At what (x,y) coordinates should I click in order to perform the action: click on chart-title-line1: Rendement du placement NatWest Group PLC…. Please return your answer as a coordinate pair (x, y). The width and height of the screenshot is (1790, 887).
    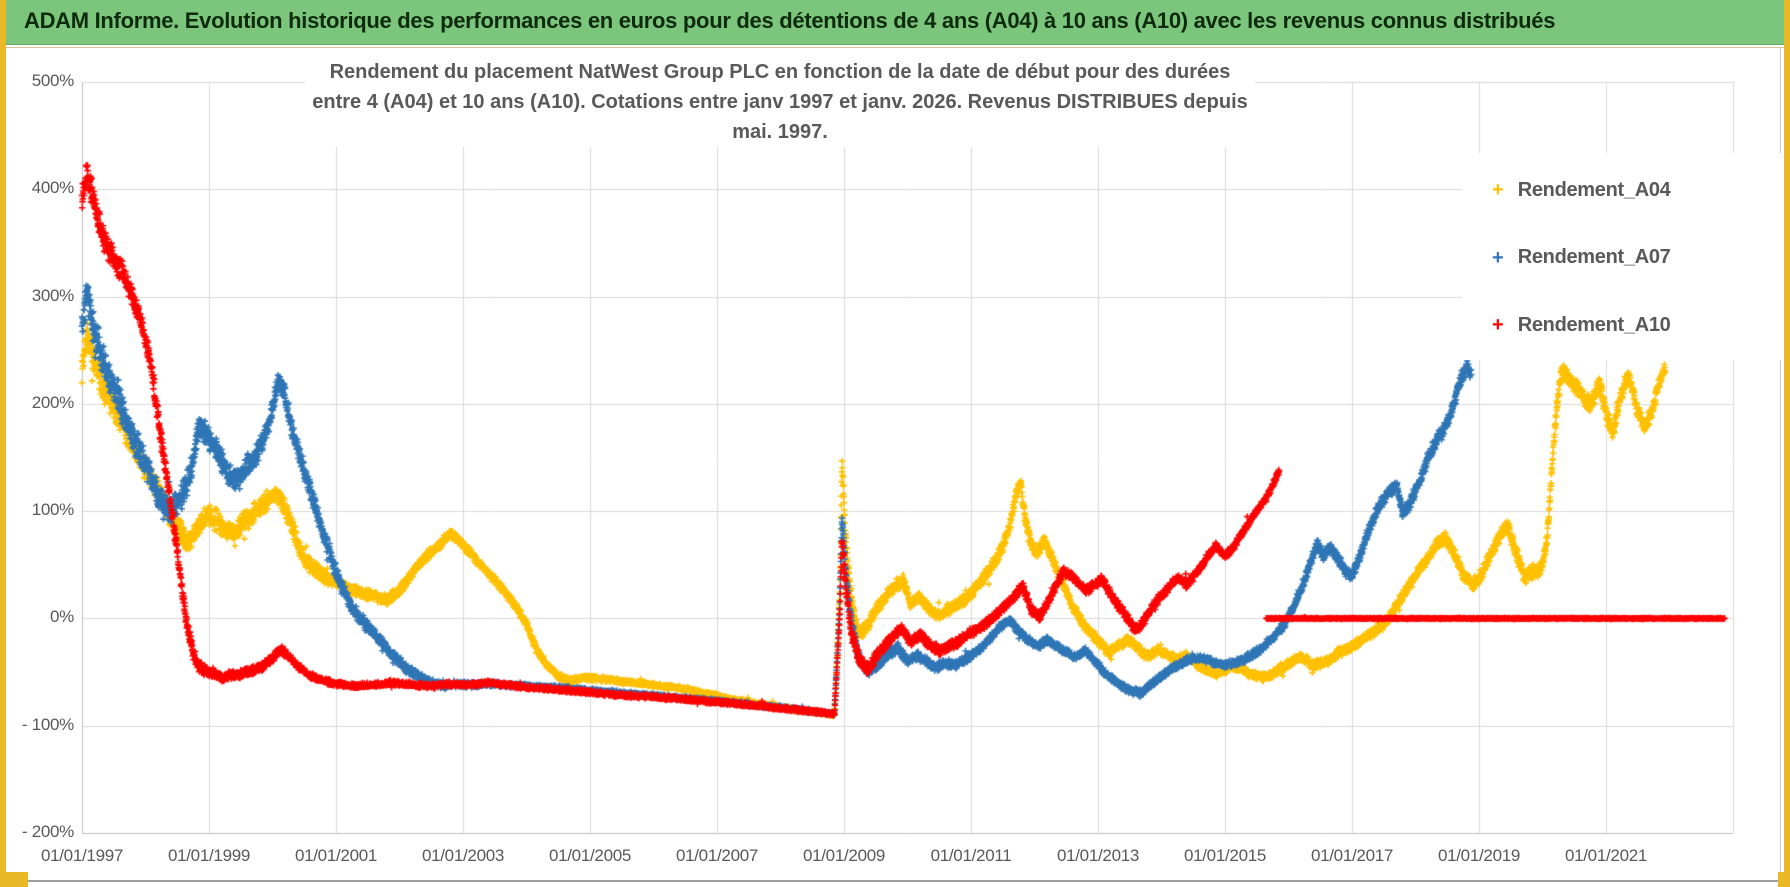
    Looking at the image, I should click on (780, 72).